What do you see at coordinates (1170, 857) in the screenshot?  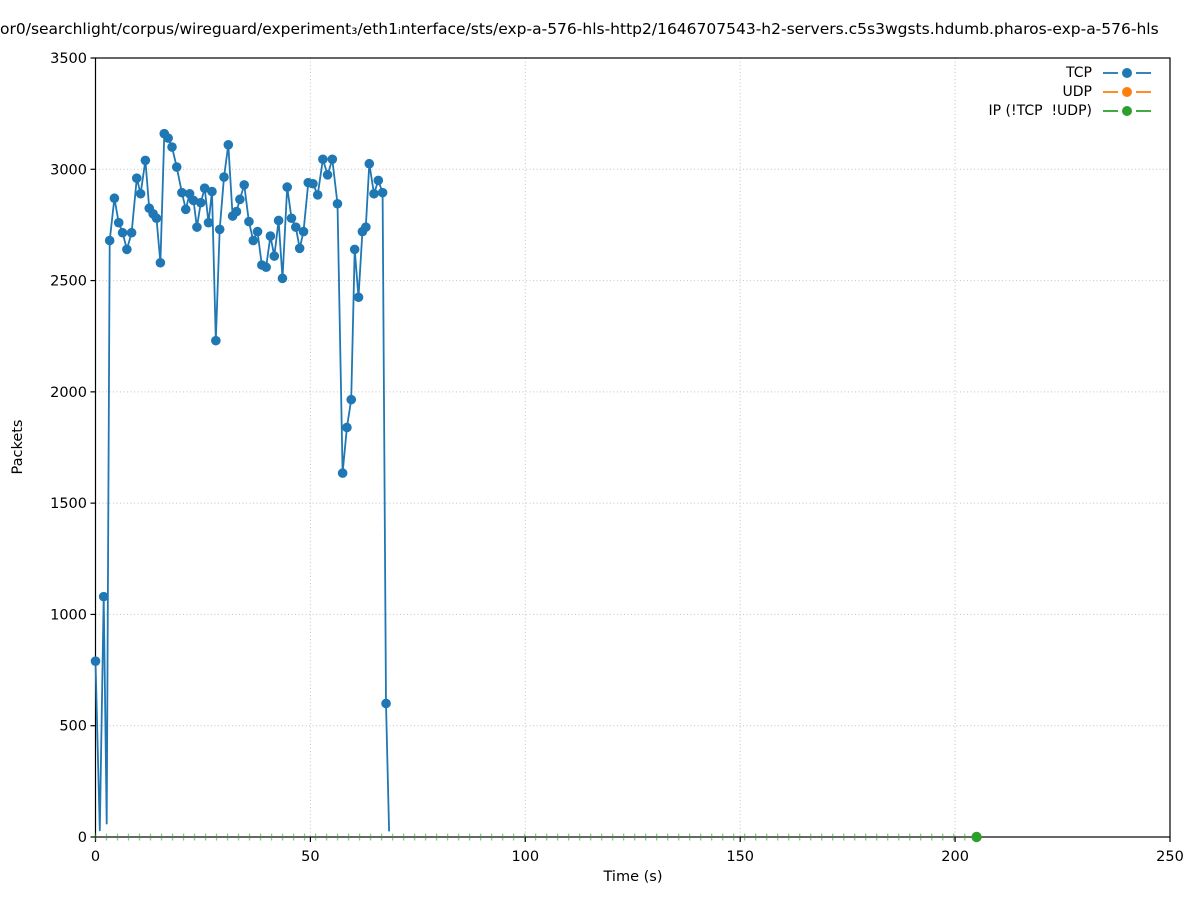 I see `x-tick-label: 250` at bounding box center [1170, 857].